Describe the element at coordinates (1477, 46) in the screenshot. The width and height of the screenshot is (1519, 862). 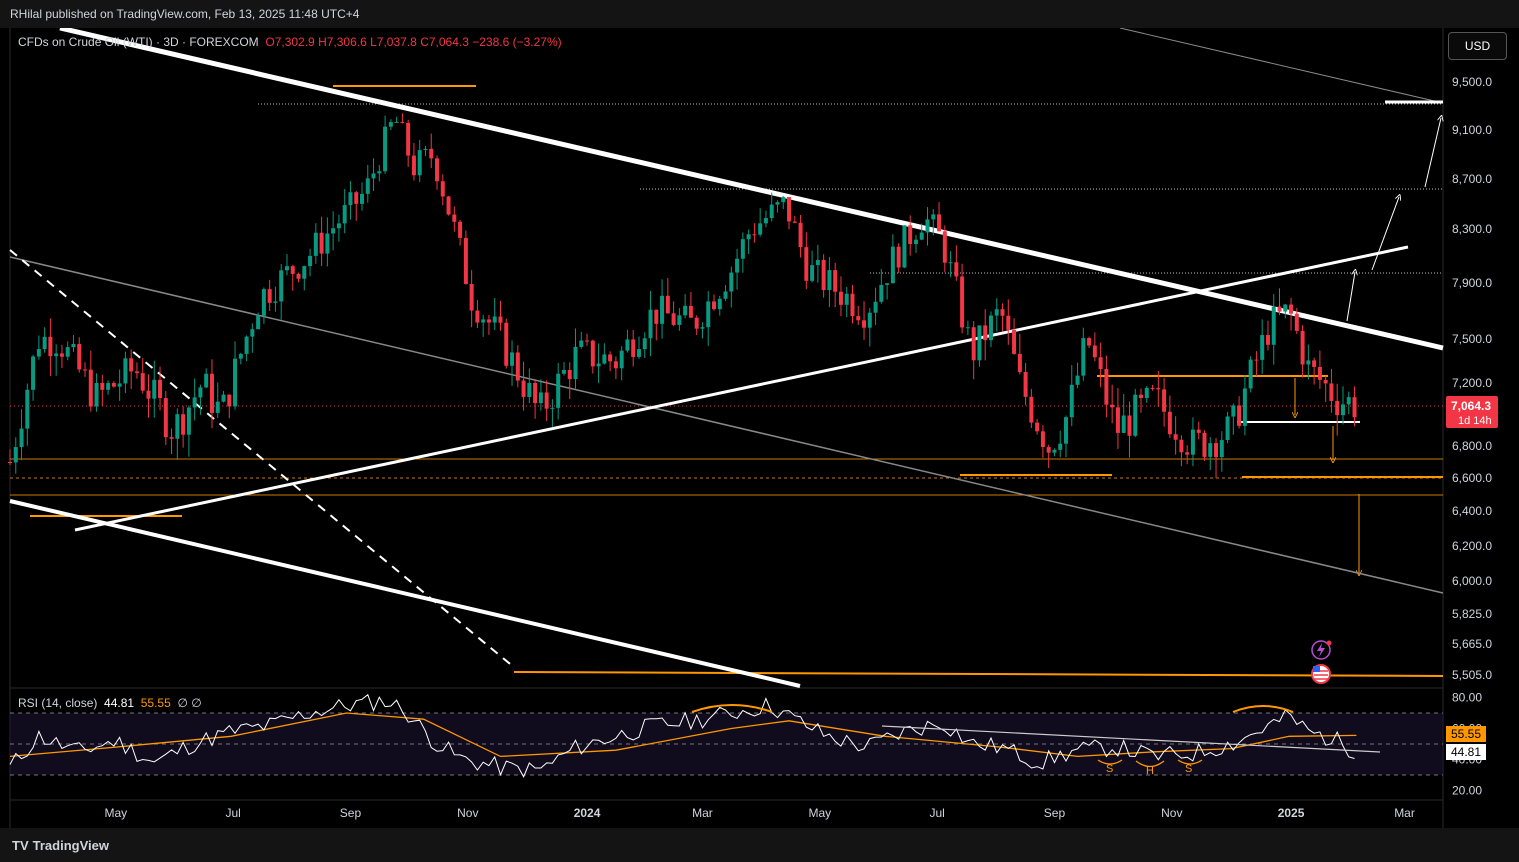
I see `currency-button: USD` at that location.